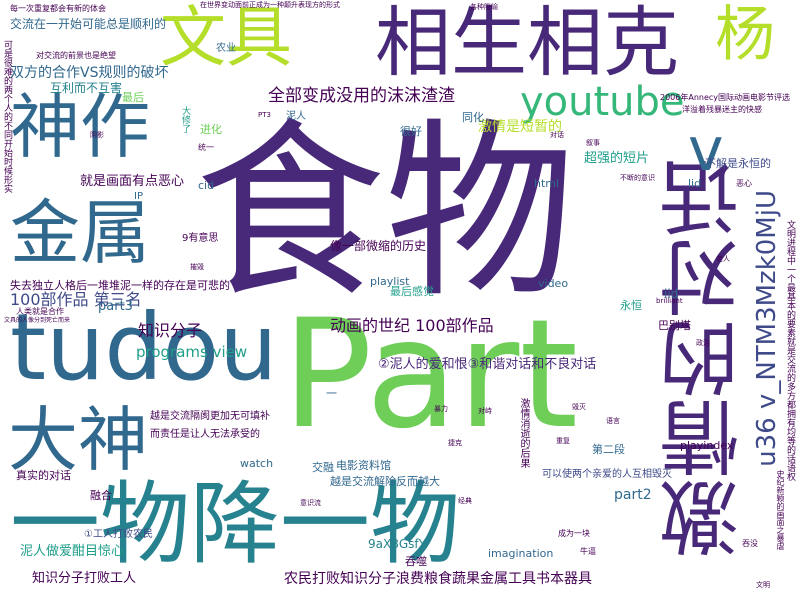 This screenshot has width=800, height=600. I want to click on word-part: Part, so click(430, 375).